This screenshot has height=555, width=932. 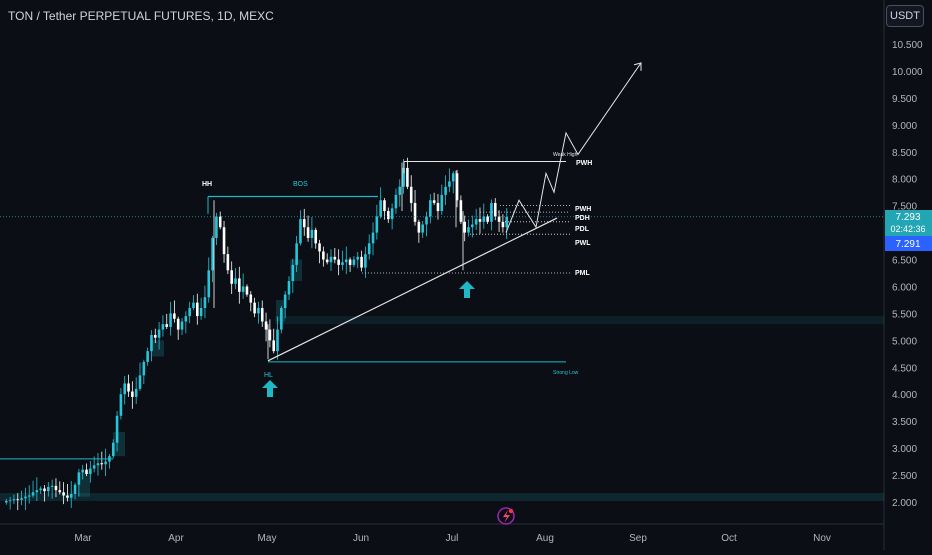 I want to click on projection-path, so click(x=573, y=147).